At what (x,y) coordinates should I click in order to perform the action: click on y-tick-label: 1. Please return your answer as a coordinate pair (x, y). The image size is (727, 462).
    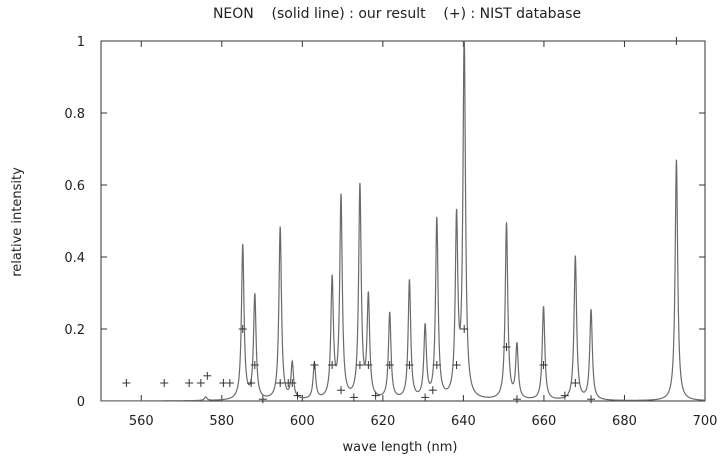
    Looking at the image, I should click on (81, 42).